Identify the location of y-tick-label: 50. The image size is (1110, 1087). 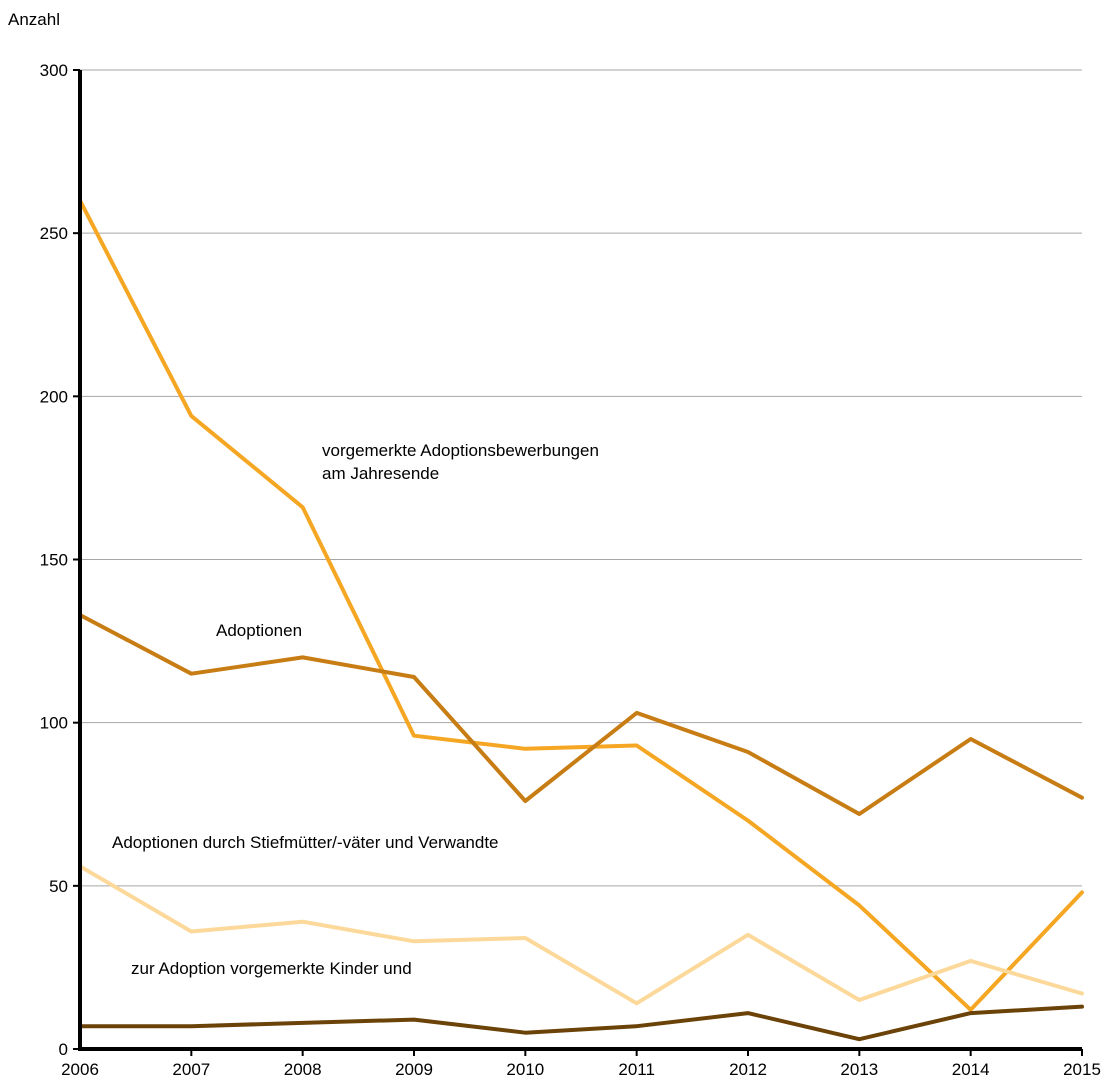
(58, 886).